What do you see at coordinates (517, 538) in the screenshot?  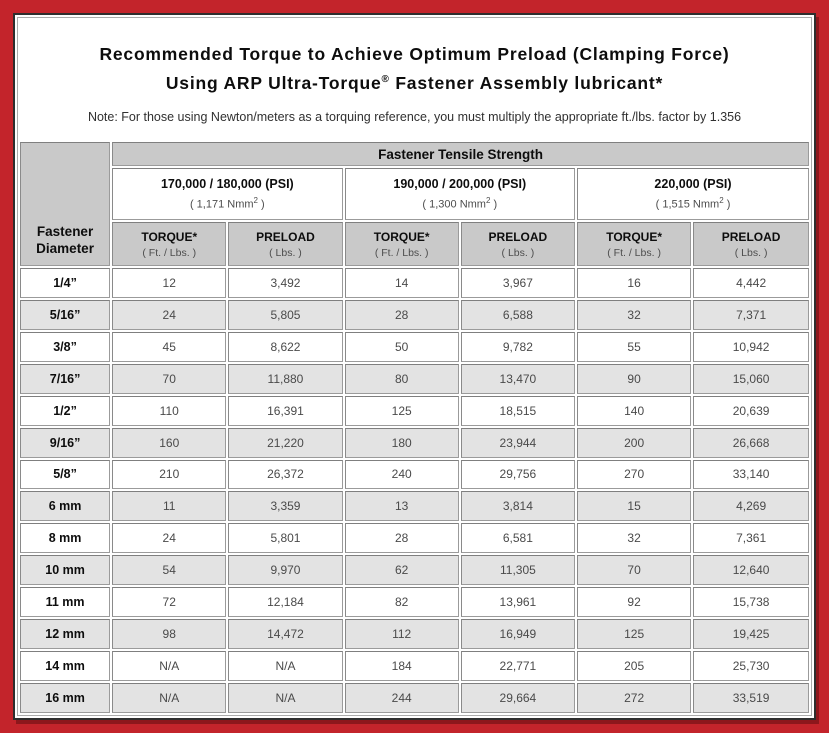 I see `preload-value-cell: 6,581` at bounding box center [517, 538].